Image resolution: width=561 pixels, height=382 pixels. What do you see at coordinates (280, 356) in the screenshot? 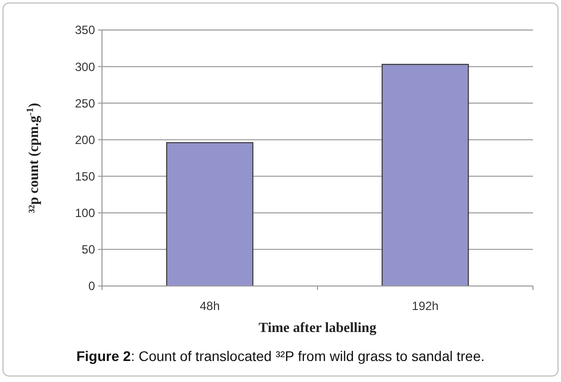
I see `caption: Figure 2: Count of translocated ³²P from wild grass to sandal tree.` at bounding box center [280, 356].